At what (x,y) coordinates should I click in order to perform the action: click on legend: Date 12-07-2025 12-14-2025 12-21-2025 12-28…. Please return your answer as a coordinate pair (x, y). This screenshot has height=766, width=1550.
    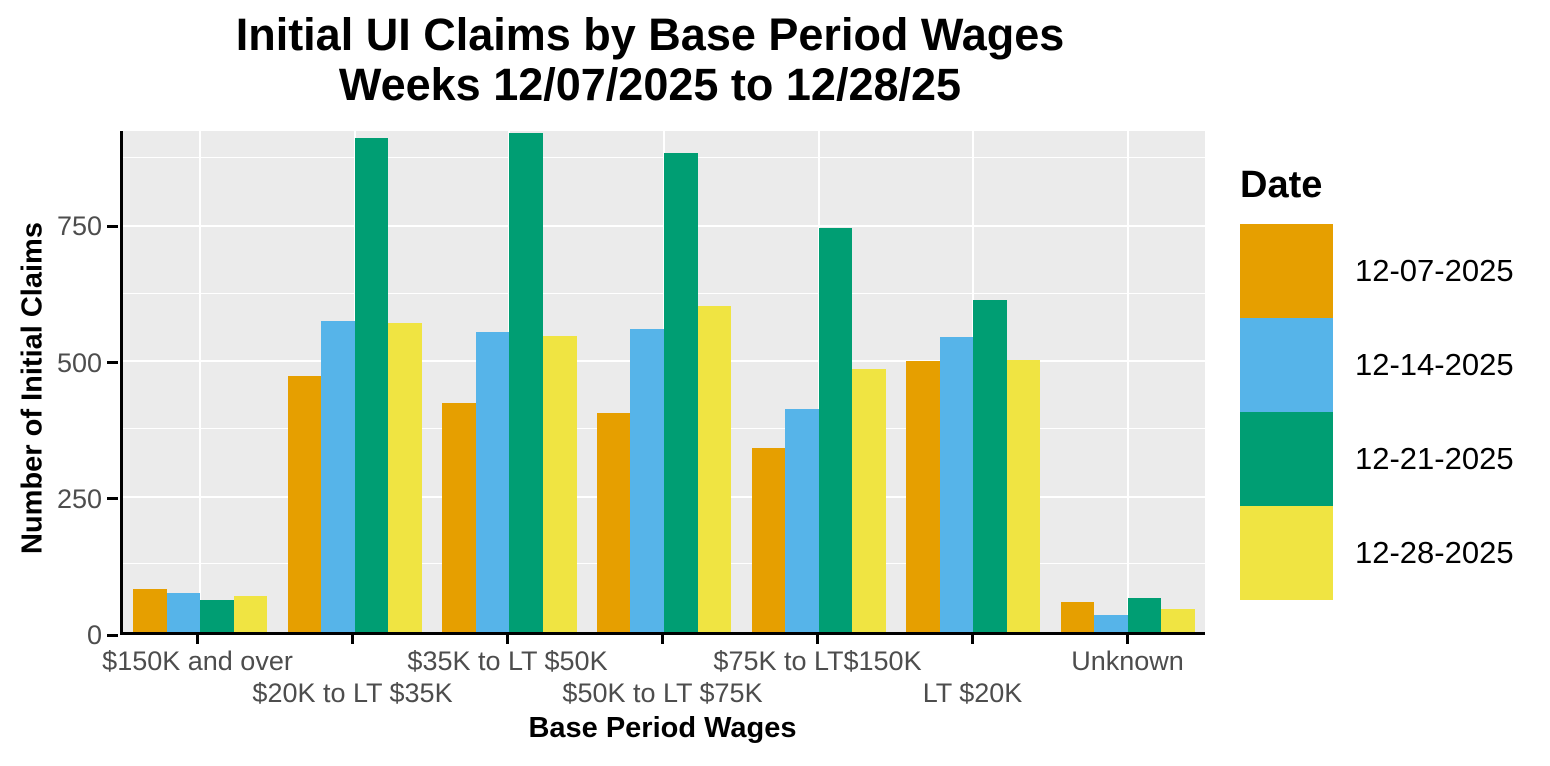
    Looking at the image, I should click on (1377, 382).